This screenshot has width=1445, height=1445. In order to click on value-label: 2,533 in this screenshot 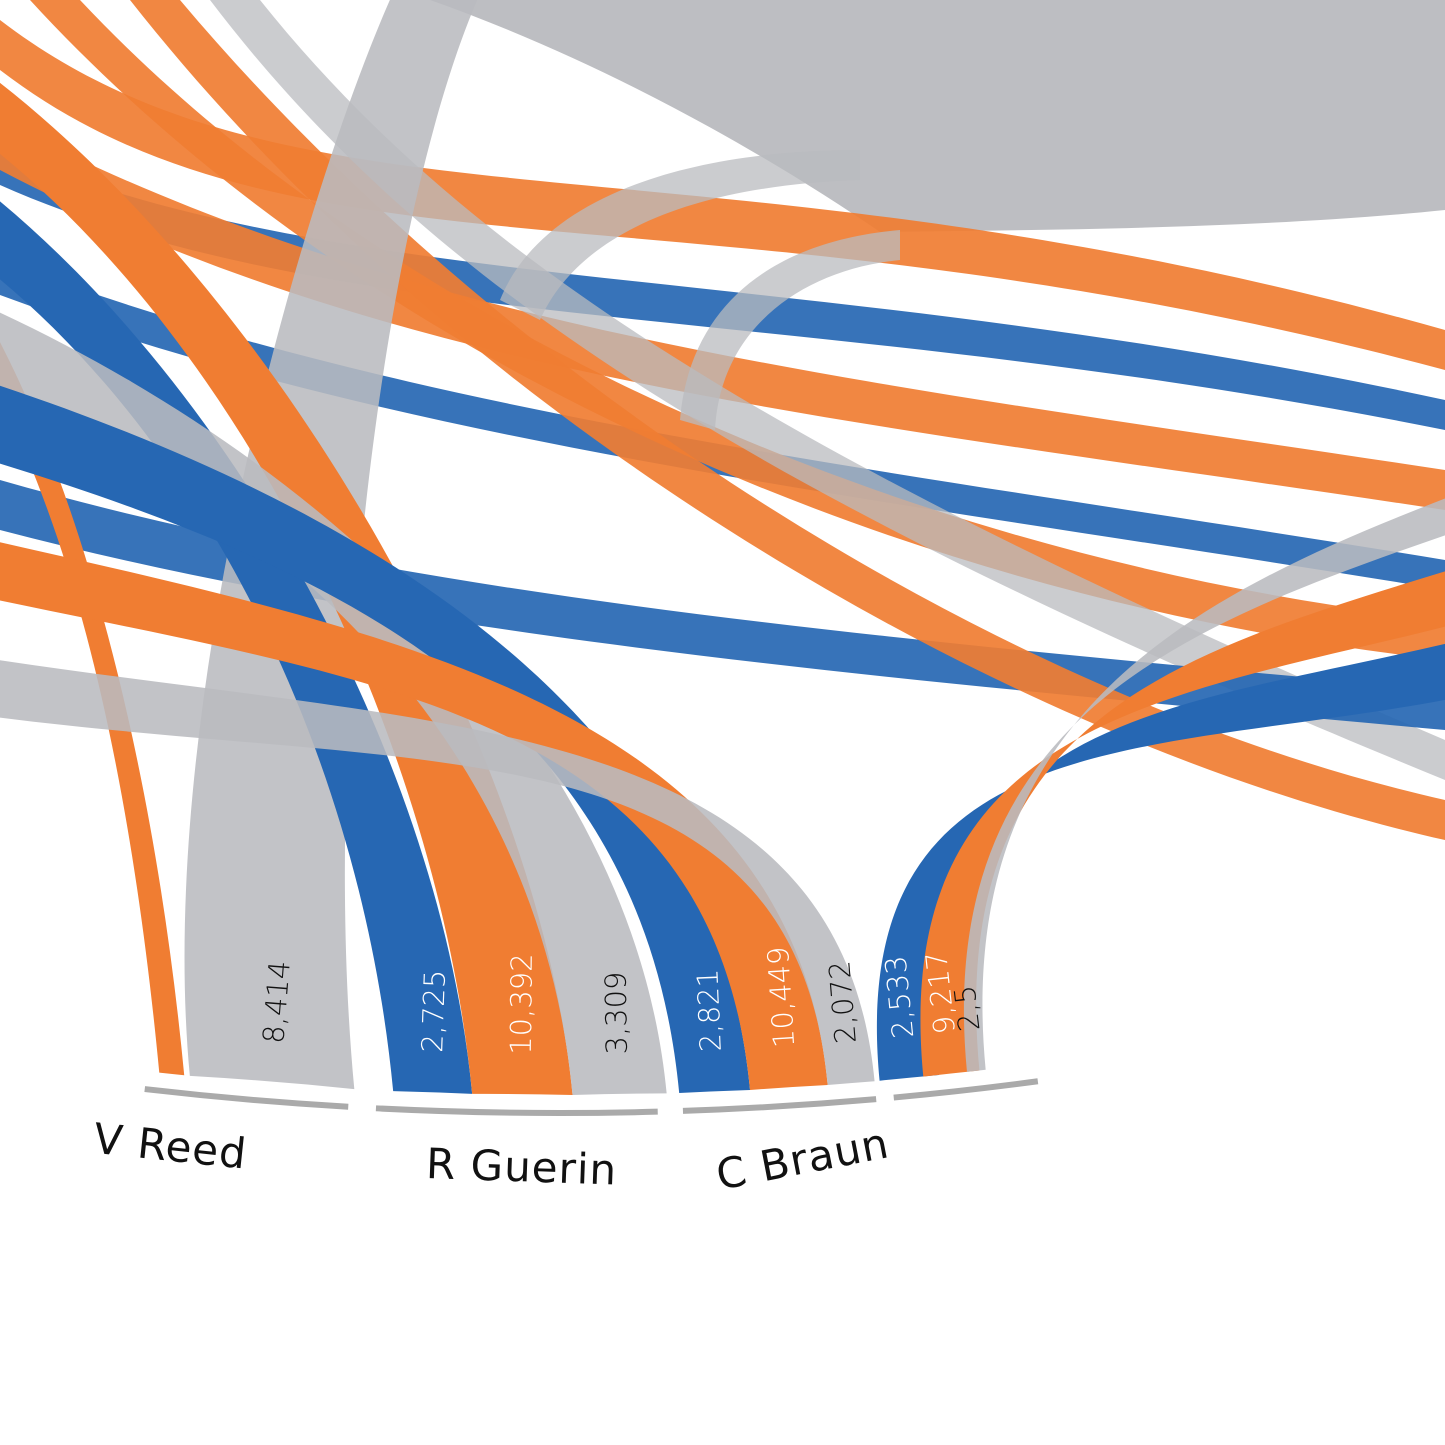, I will do `click(899, 997)`.